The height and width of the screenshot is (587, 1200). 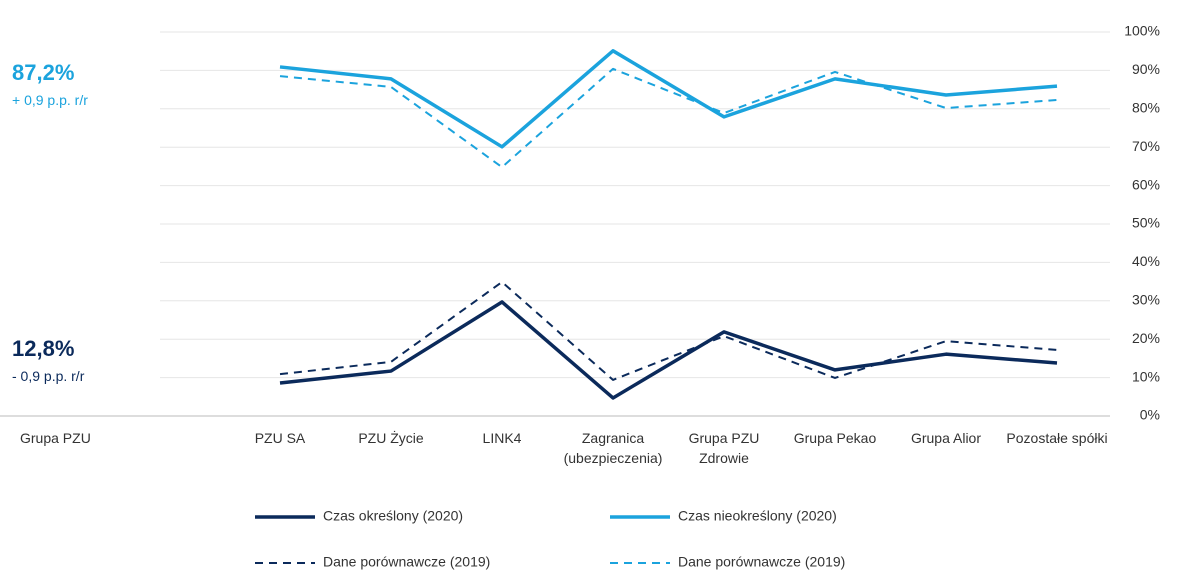 I want to click on y-tick-label: 50%, so click(x=1146, y=223).